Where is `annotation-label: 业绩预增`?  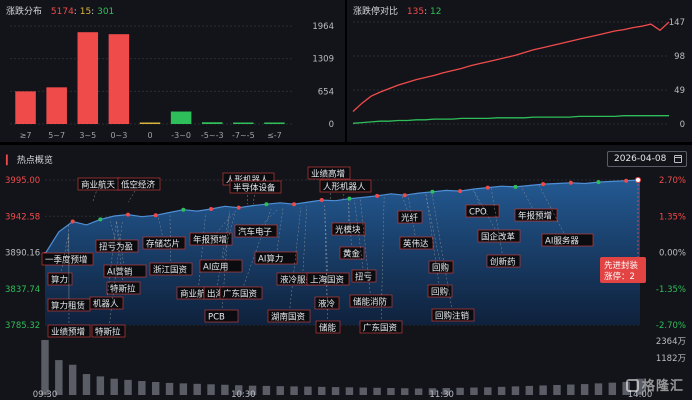
annotation-label: 业绩预增 is located at coordinates (68, 332).